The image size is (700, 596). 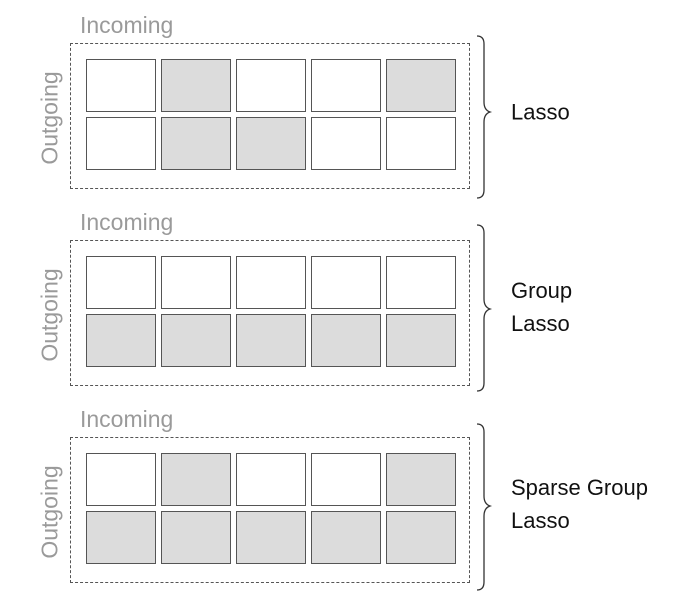 I want to click on method-label-line: Group, so click(x=542, y=290).